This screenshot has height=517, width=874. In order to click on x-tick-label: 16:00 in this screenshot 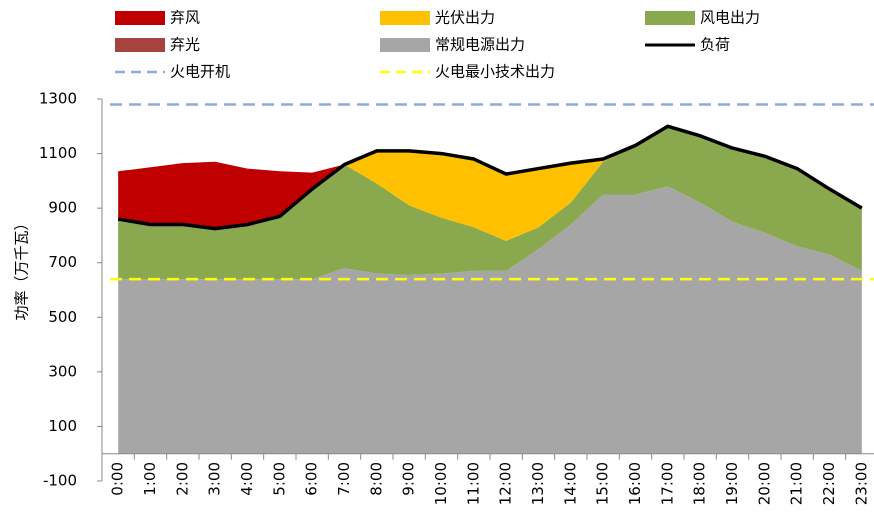, I will do `click(635, 483)`.